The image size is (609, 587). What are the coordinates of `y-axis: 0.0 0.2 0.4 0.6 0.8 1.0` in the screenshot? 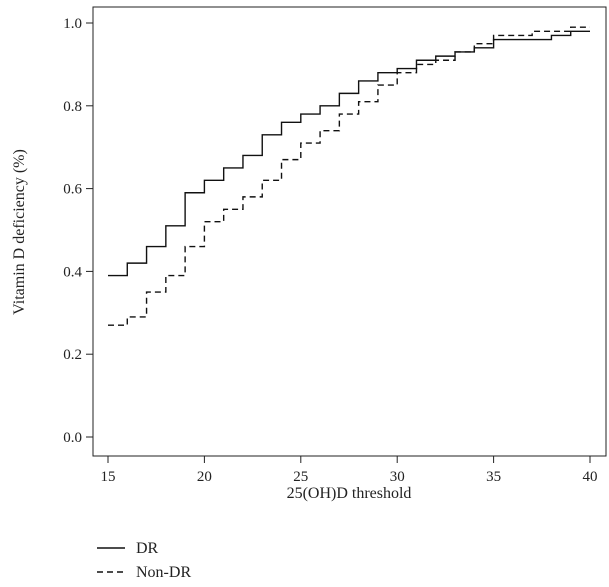 It's located at (78, 231).